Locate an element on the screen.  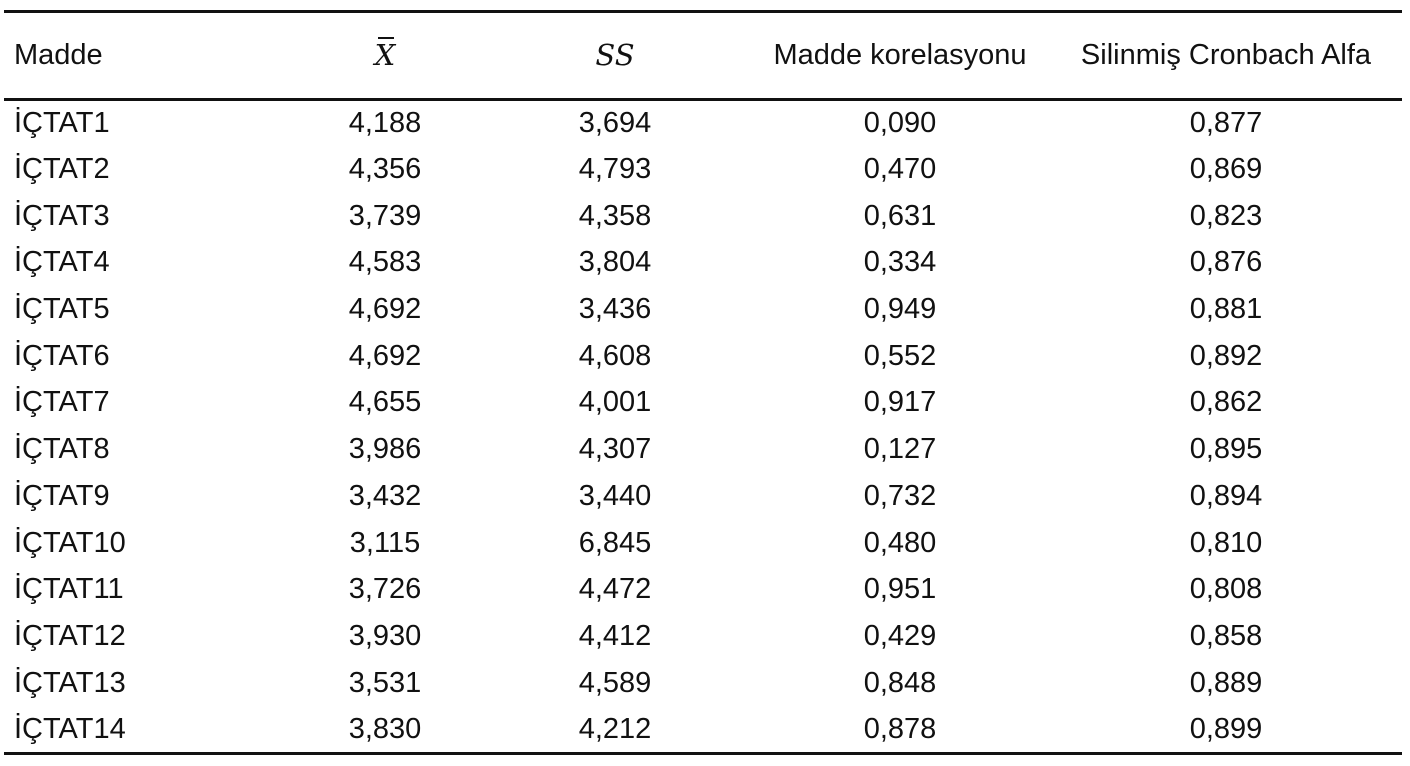
cell-item-correlation: 0,552 is located at coordinates (900, 355).